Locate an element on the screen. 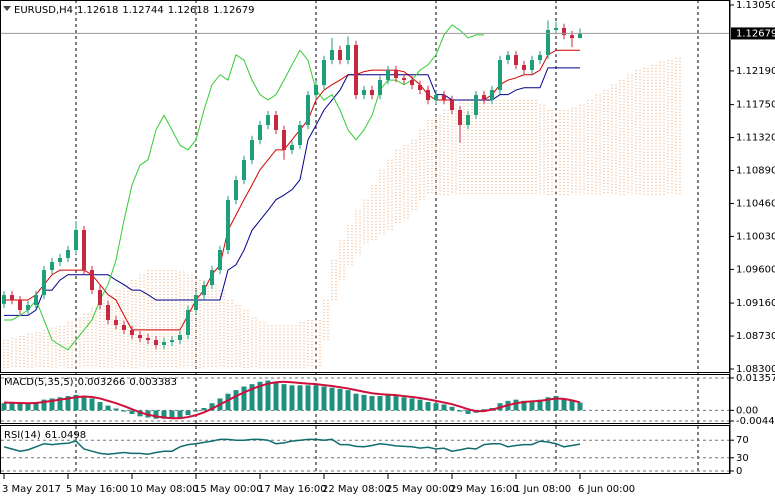  header-value: 1.12679 is located at coordinates (233, 10).